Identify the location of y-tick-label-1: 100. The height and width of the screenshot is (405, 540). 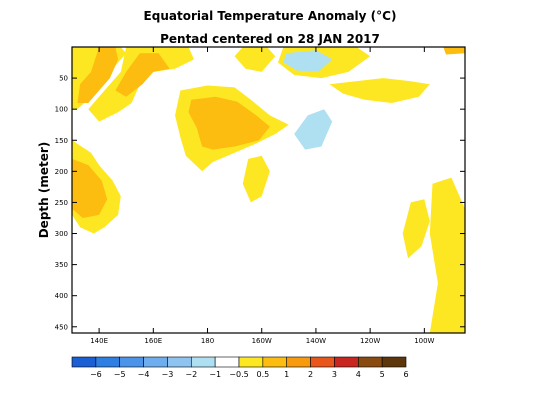
(61, 110).